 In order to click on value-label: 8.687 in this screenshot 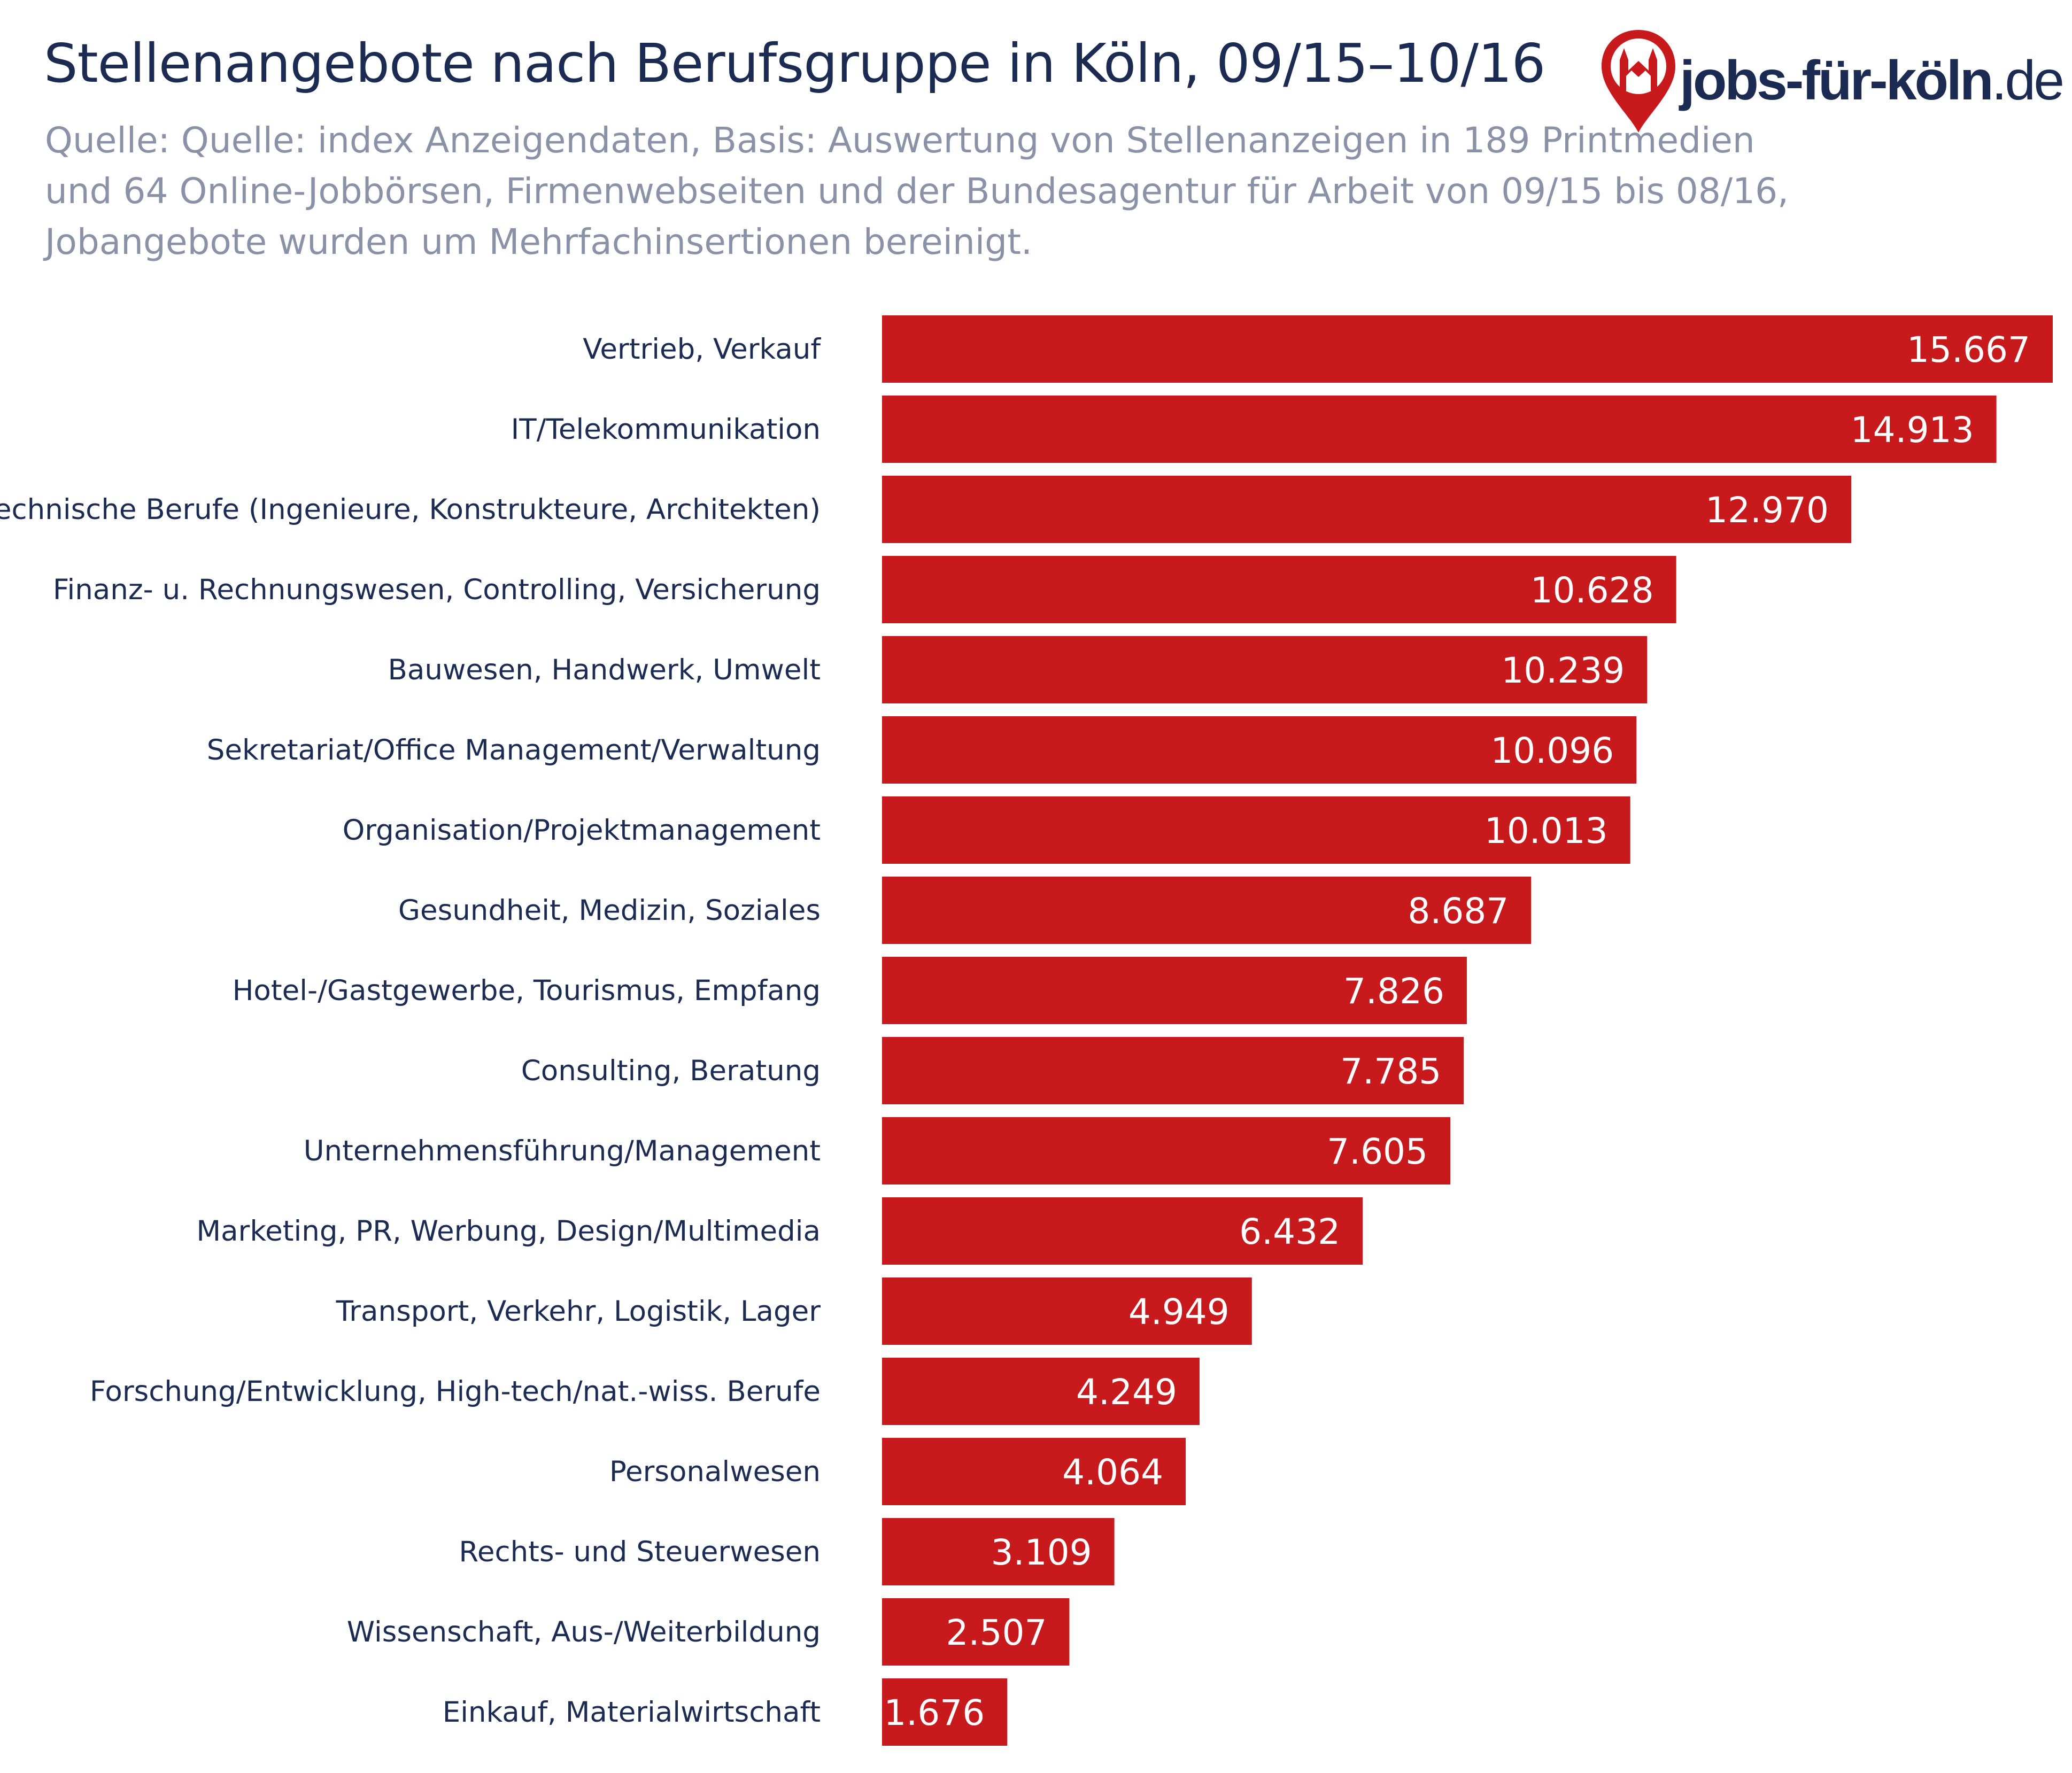, I will do `click(1458, 911)`.